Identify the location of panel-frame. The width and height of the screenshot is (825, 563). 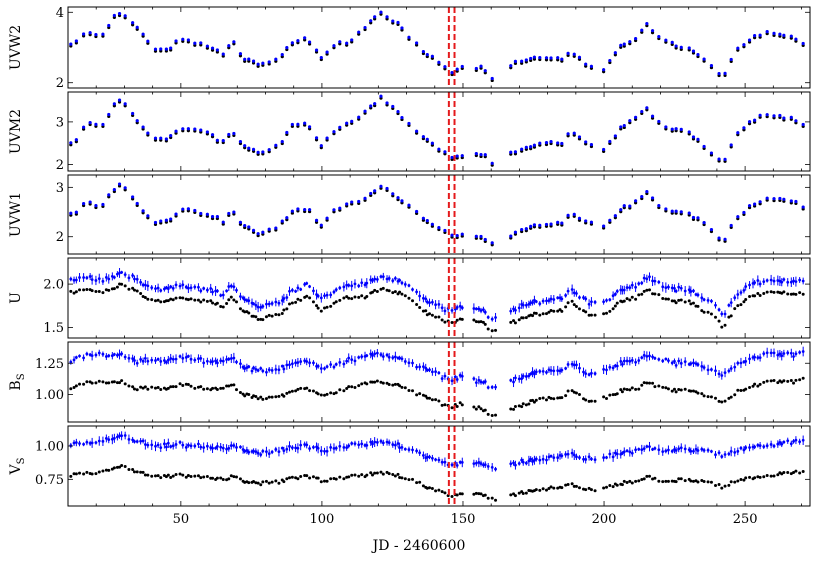
(439, 214).